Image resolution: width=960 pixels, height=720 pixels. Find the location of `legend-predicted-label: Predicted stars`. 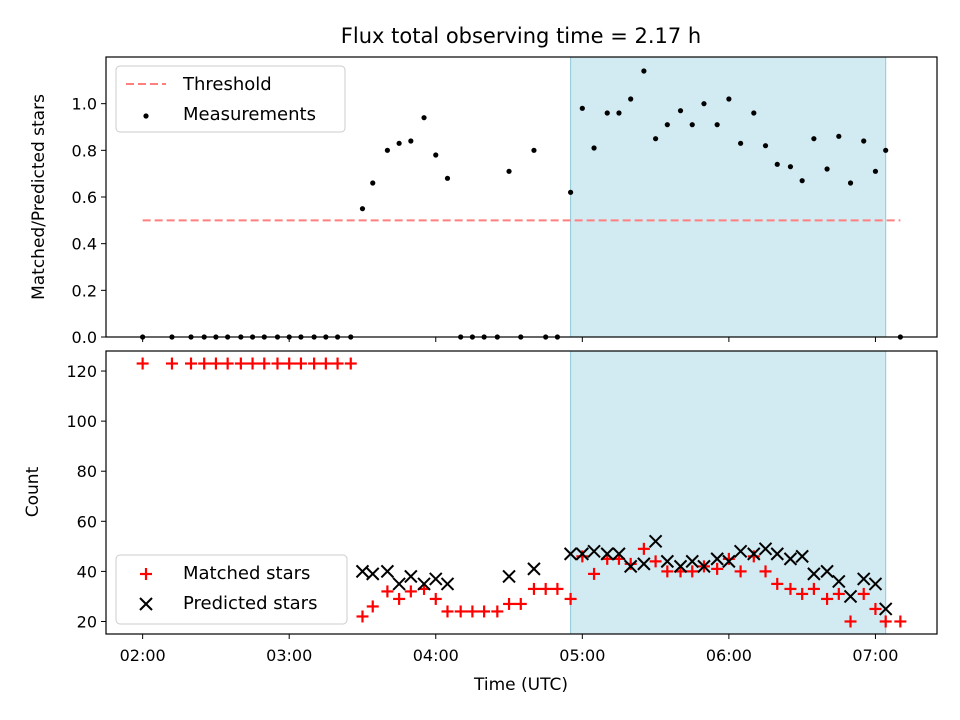

legend-predicted-label: Predicted stars is located at coordinates (250, 603).